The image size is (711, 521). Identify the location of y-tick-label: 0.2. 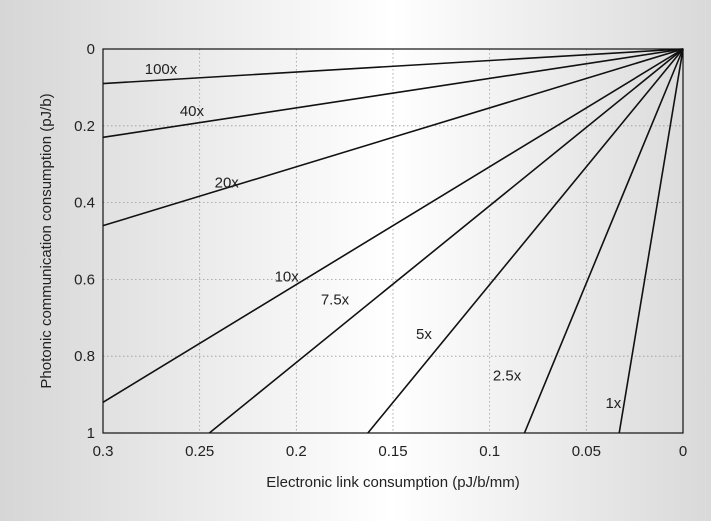
(84, 126).